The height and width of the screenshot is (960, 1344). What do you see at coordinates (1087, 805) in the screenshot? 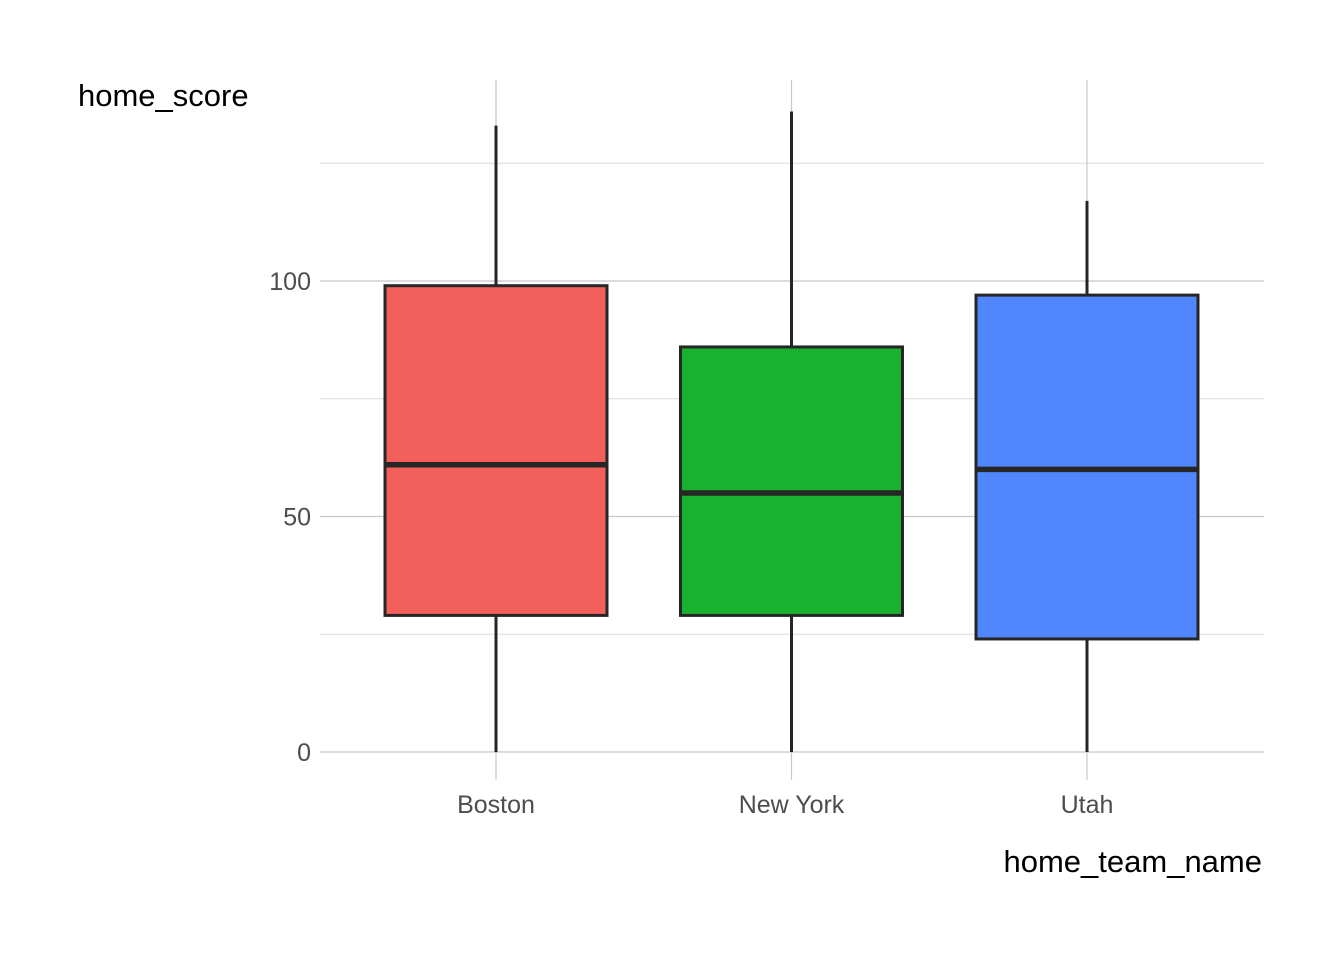
I see `x-tick-label: Utah` at bounding box center [1087, 805].